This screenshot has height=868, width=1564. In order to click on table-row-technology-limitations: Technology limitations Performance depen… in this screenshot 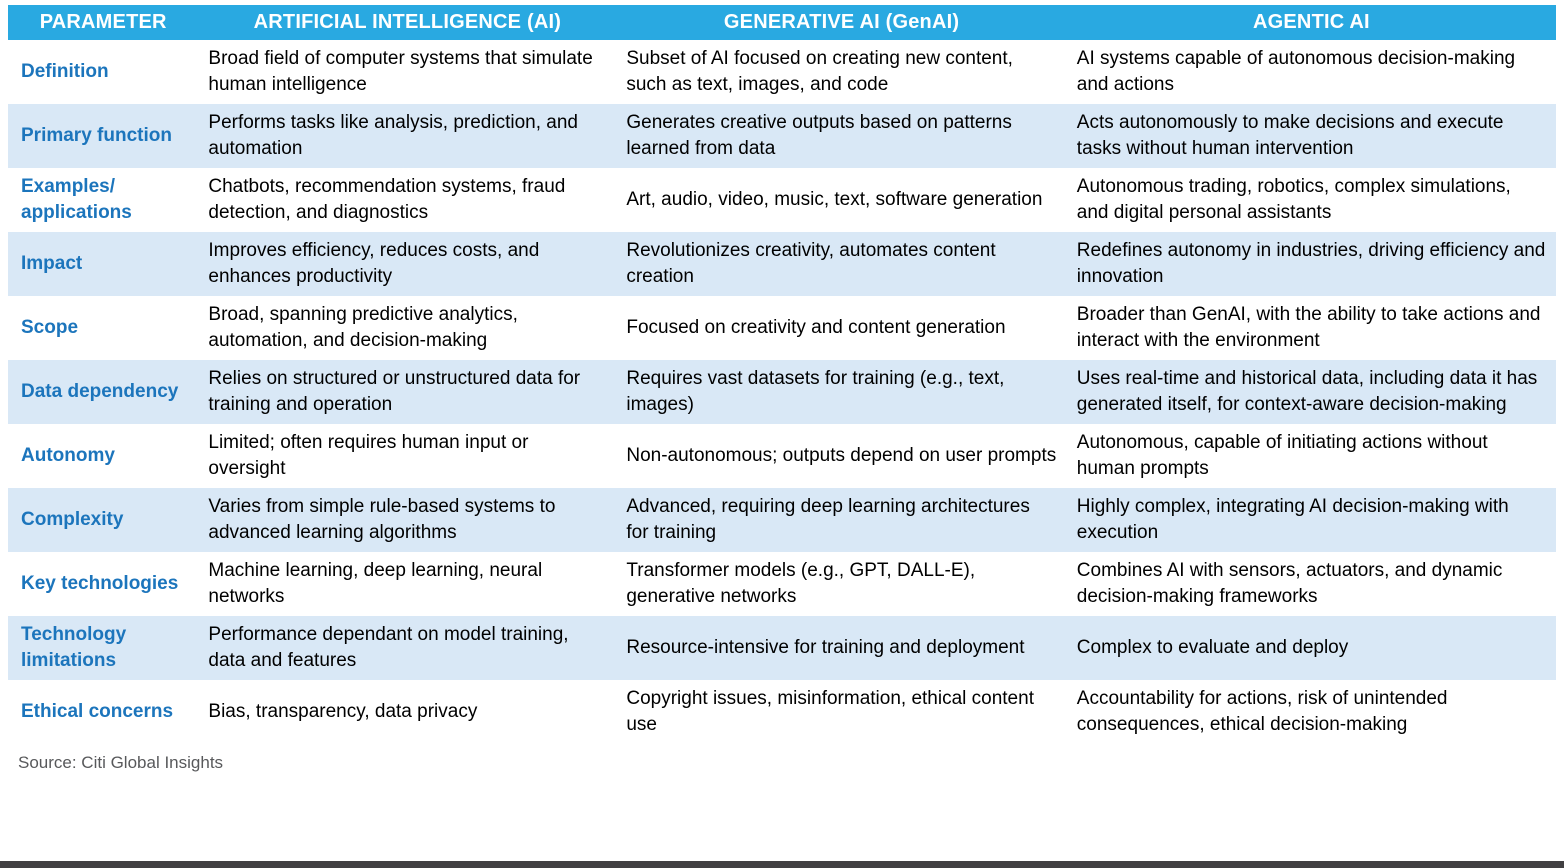, I will do `click(782, 648)`.